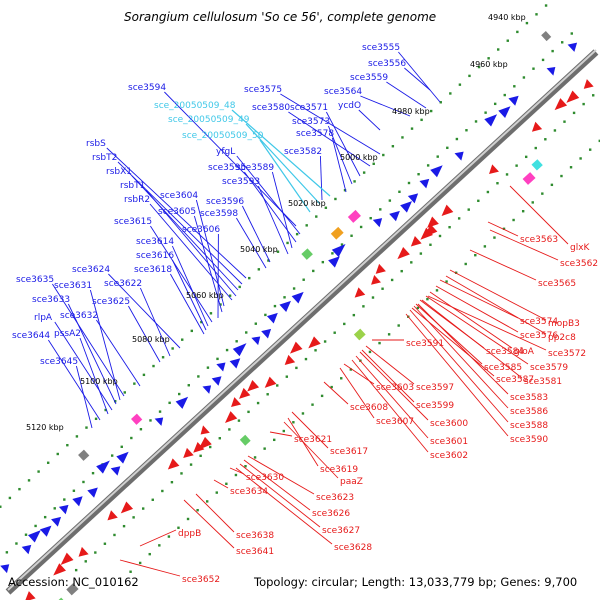 Image resolution: width=600 pixels, height=600 pixels. I want to click on forward-gene-label: sce3616, so click(155, 256).